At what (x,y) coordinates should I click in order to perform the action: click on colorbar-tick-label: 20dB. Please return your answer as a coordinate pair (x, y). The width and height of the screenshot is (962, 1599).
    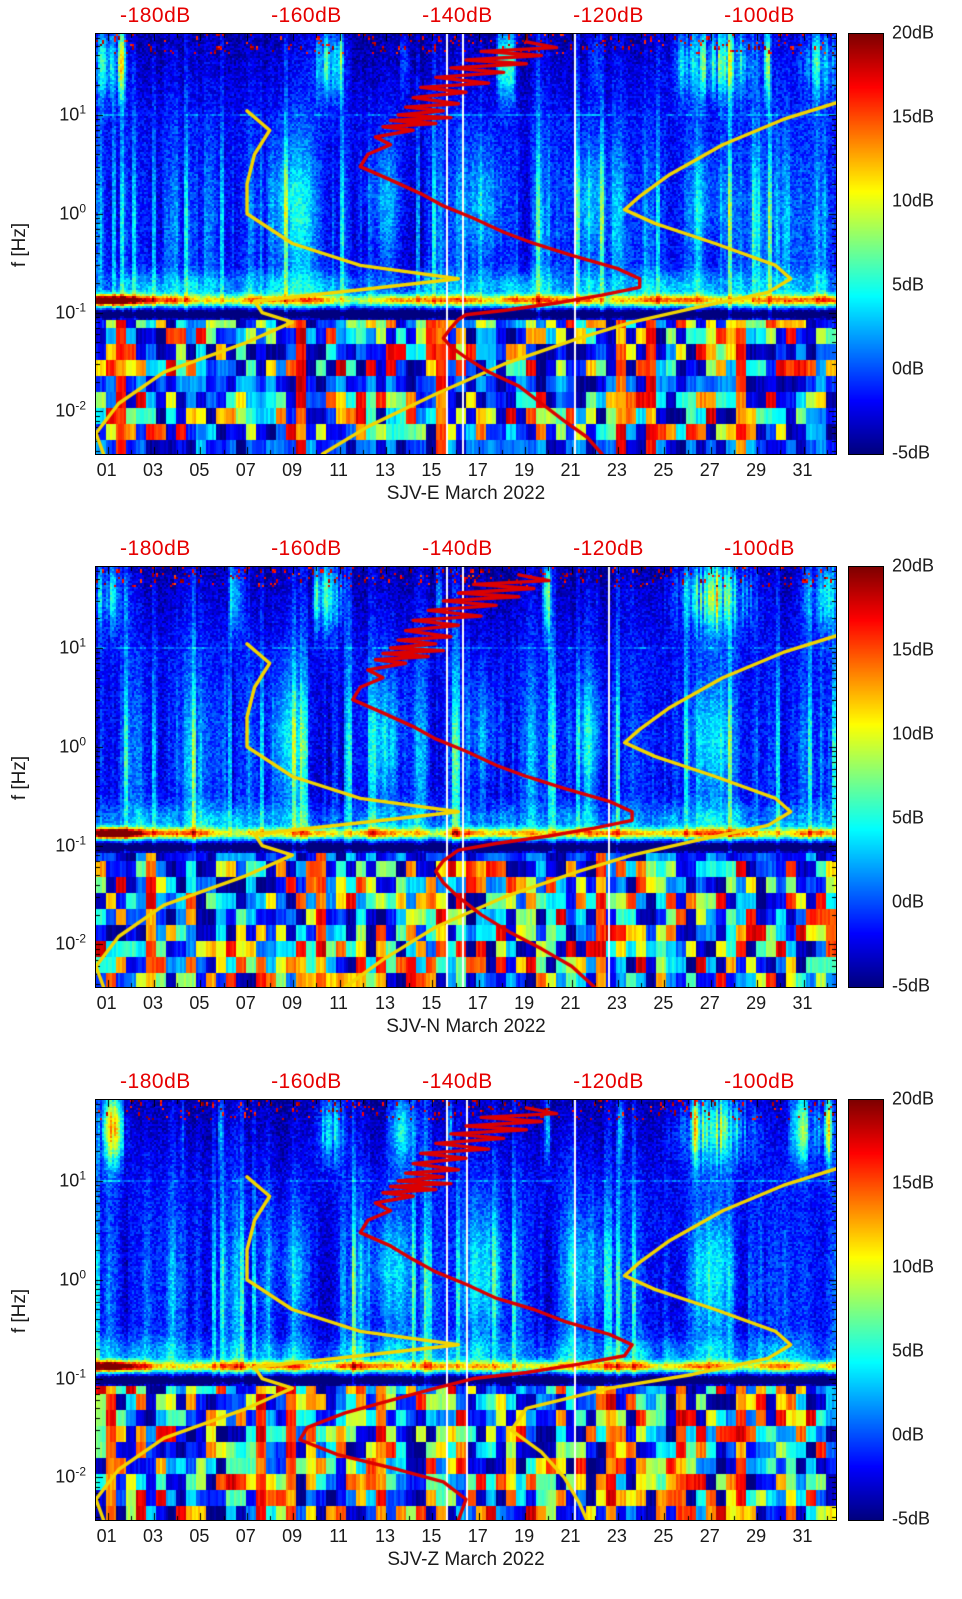
    Looking at the image, I should click on (913, 1098).